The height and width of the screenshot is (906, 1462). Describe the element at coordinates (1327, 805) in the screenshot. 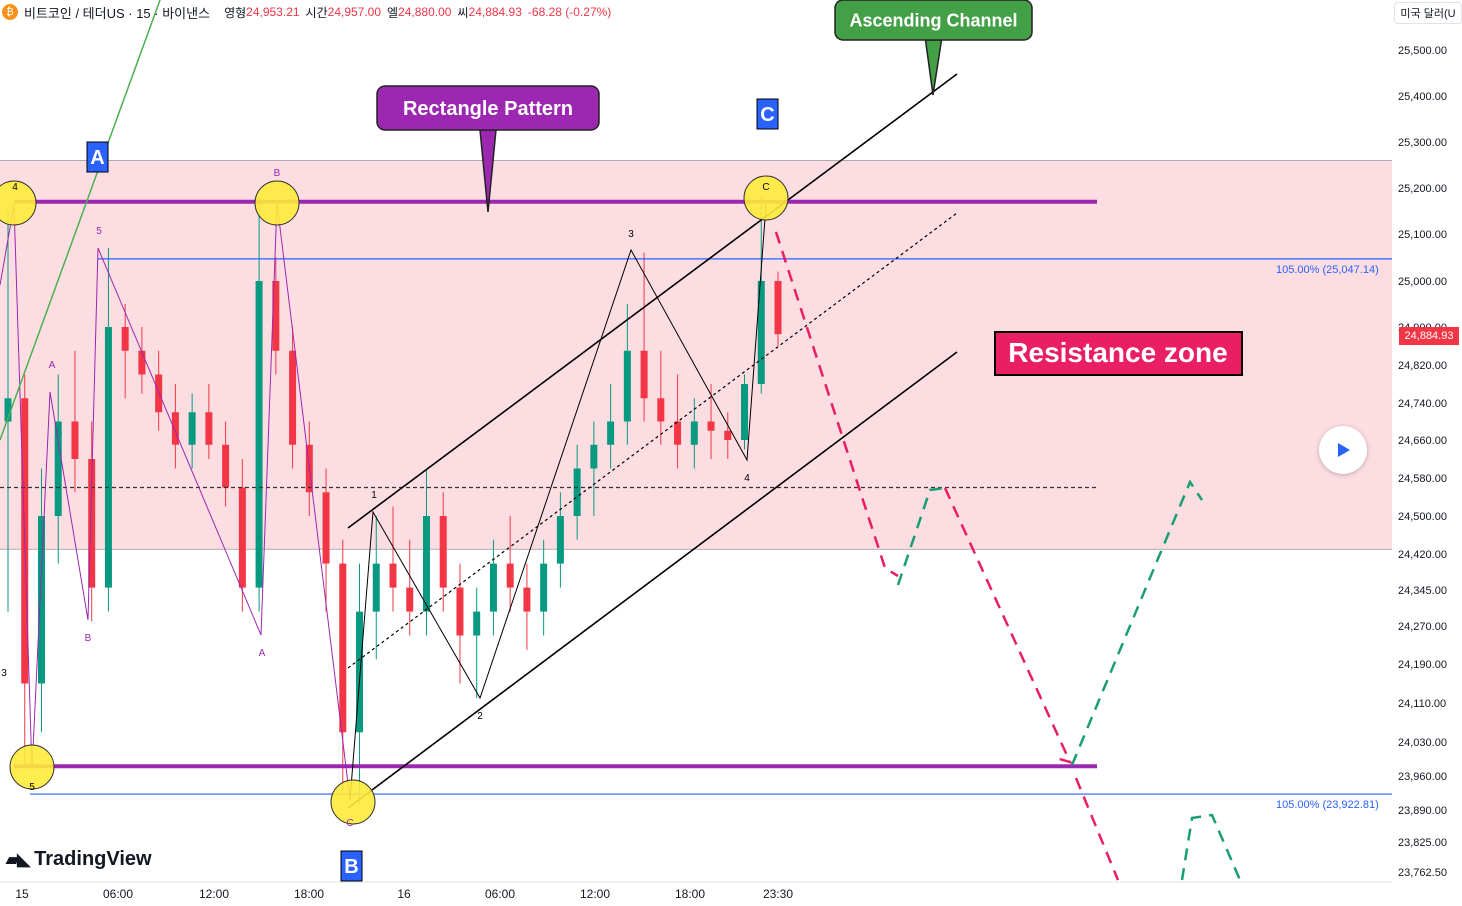

I see `fib-level-label: 105.00% (23,922.81)` at that location.